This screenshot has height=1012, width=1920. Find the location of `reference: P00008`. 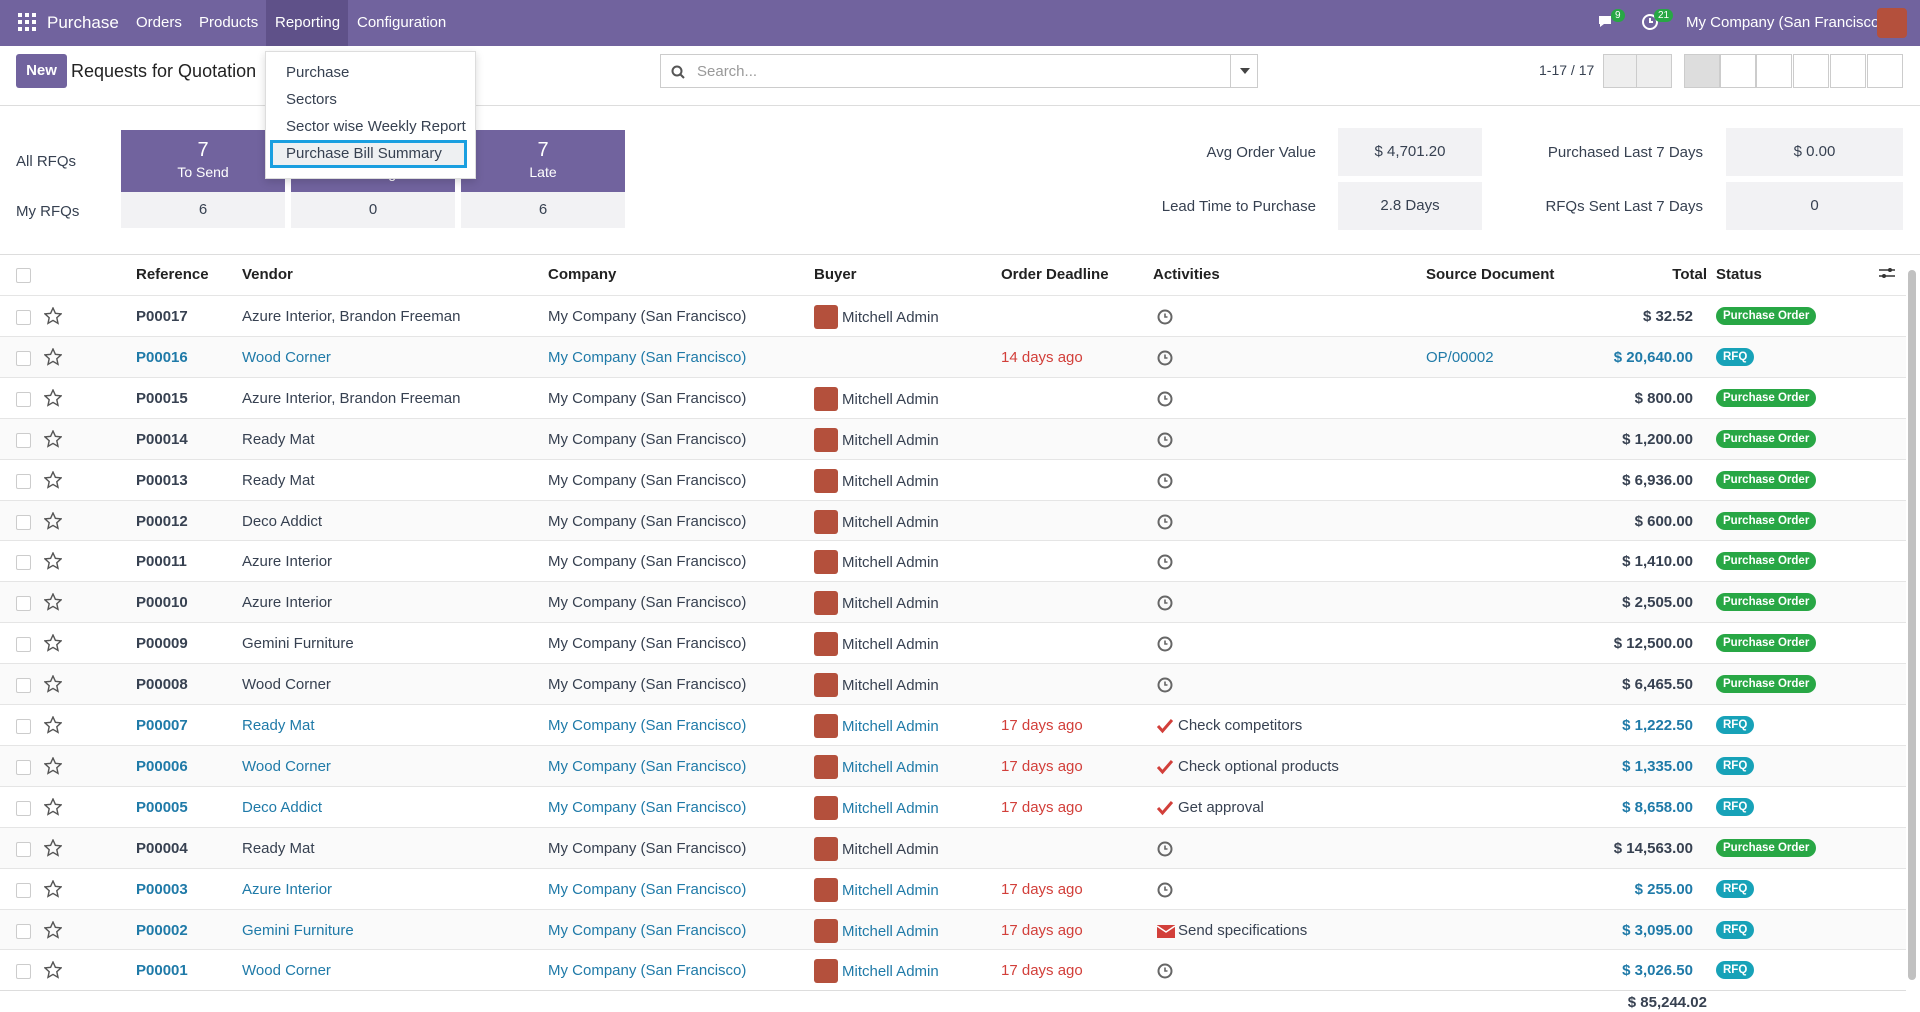

reference: P00008 is located at coordinates (162, 685).